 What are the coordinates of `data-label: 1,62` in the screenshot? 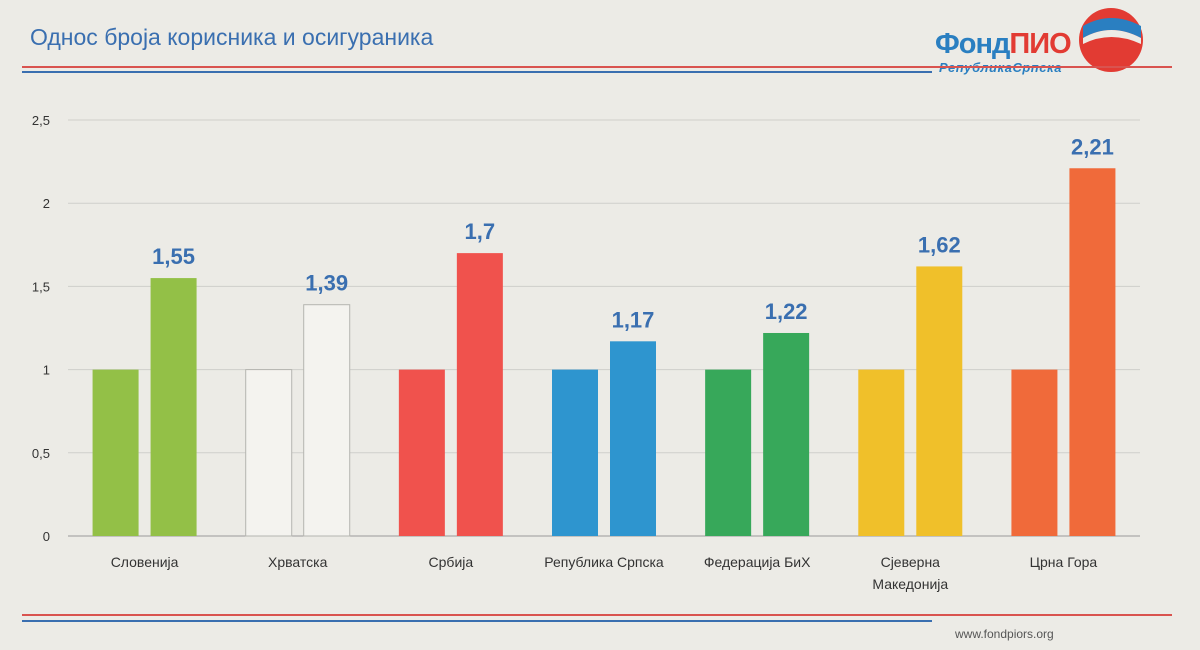 It's located at (939, 244).